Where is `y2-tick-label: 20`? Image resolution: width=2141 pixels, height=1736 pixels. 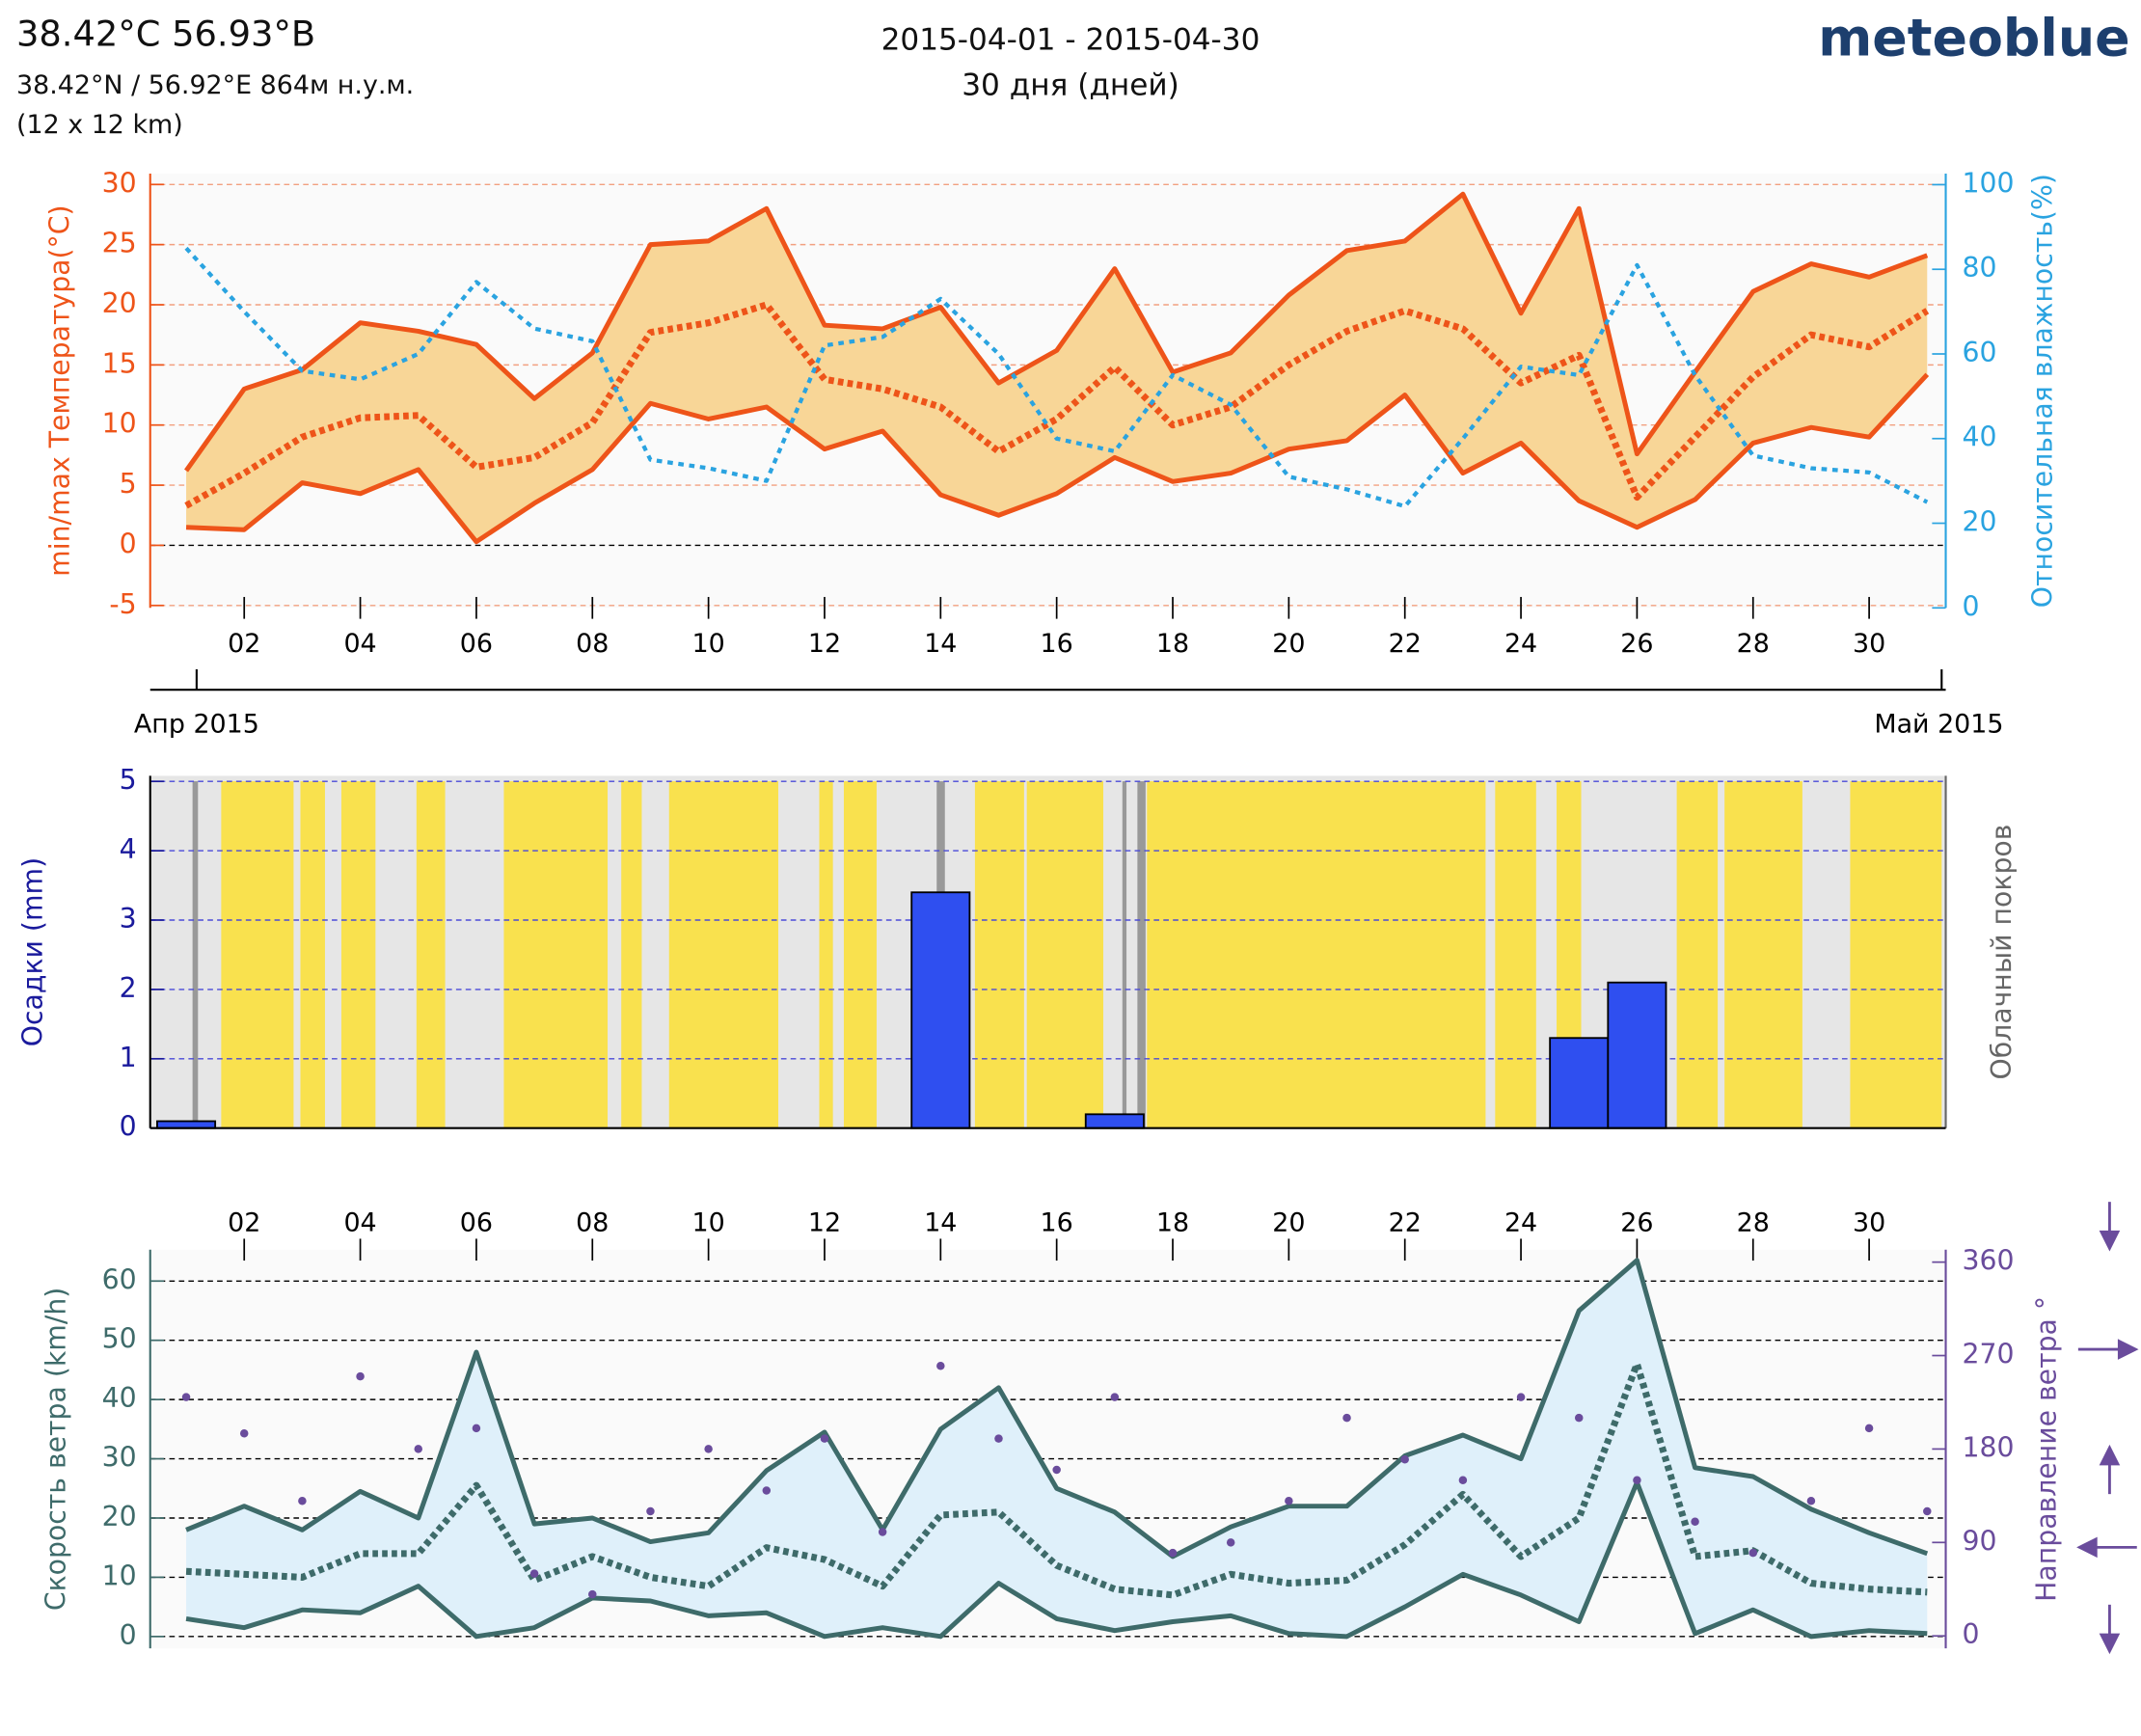
y2-tick-label: 20 is located at coordinates (1980, 522).